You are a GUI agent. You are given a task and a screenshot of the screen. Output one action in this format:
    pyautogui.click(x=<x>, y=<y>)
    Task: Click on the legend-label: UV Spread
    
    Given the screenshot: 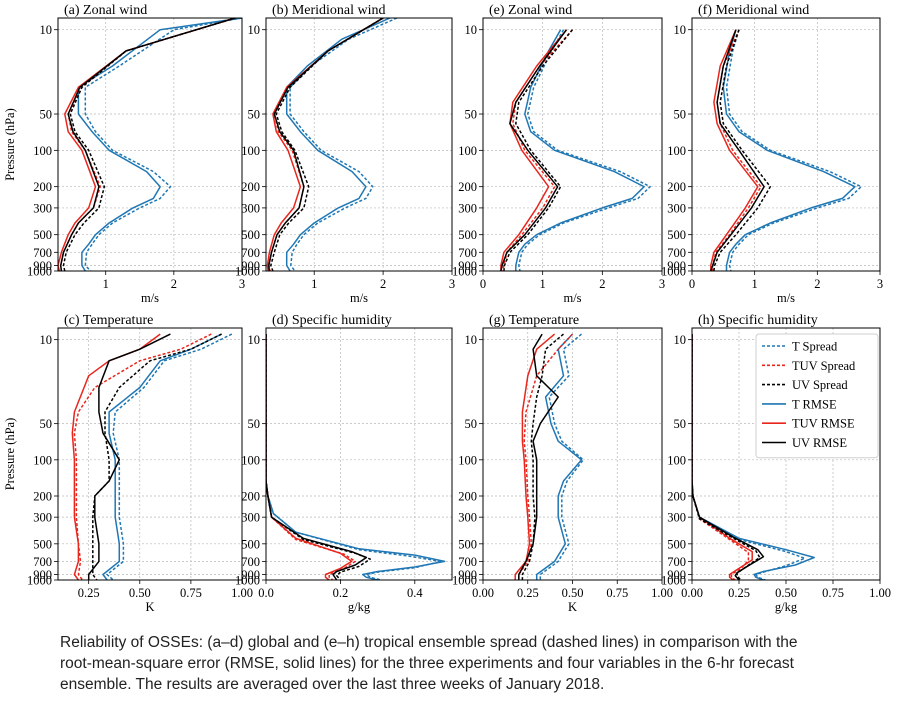 What is the action you would take?
    pyautogui.click(x=820, y=385)
    